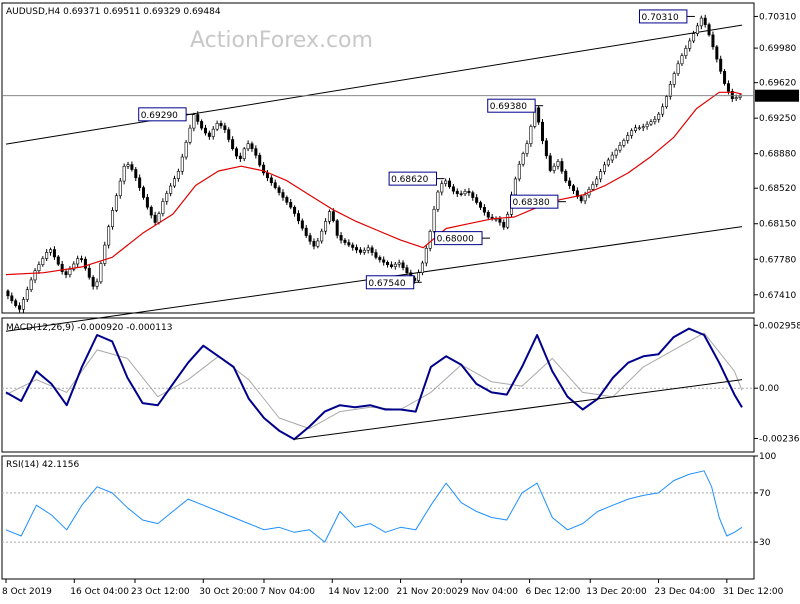 This screenshot has width=800, height=604. I want to click on annotation-label: 0.68000, so click(455, 240).